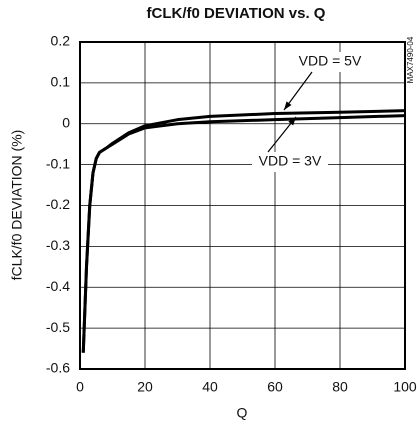 This screenshot has height=432, width=417. I want to click on side-note: MAX7490-04, so click(410, 59).